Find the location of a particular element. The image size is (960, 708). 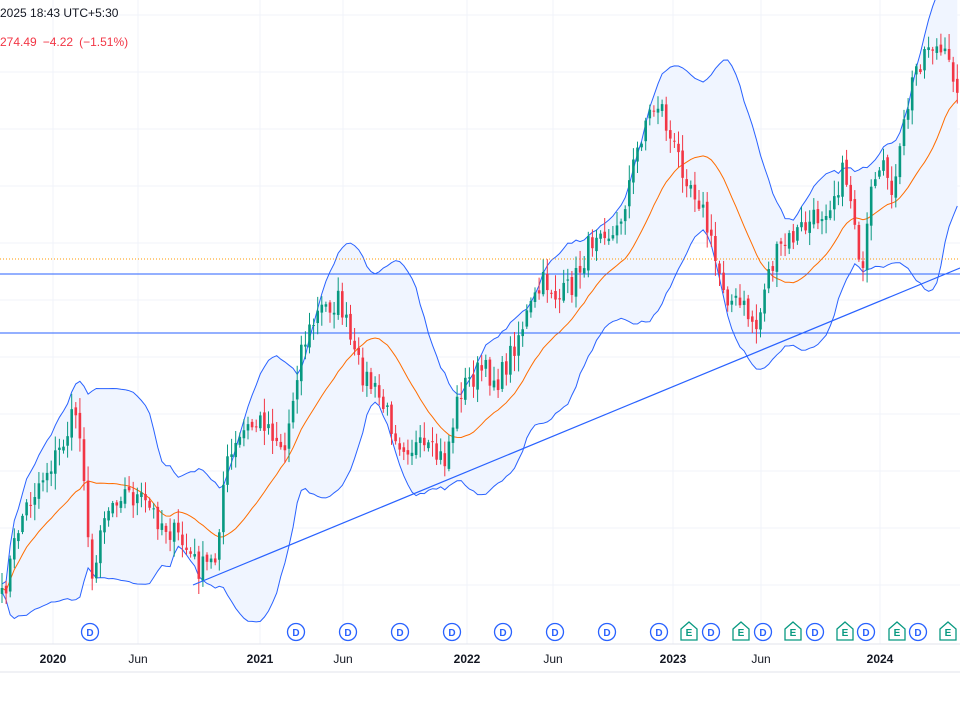

time-axis-tick-label: Jun is located at coordinates (342, 659).